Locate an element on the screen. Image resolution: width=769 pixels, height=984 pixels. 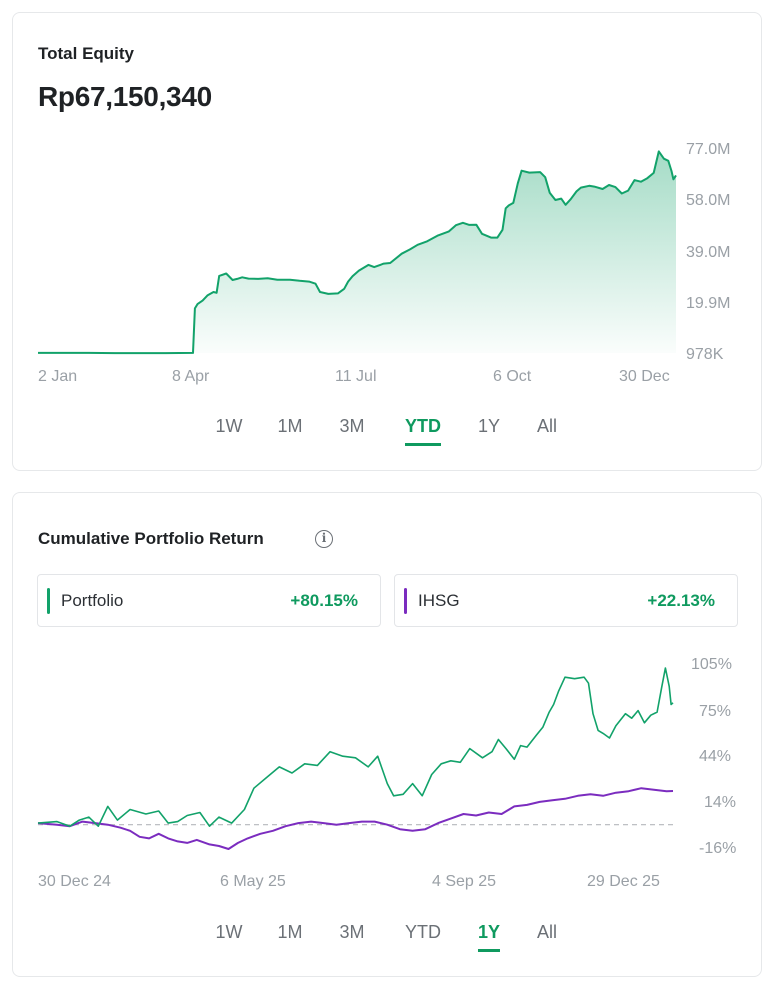
x-tick-label: 11 Jul is located at coordinates (356, 376).